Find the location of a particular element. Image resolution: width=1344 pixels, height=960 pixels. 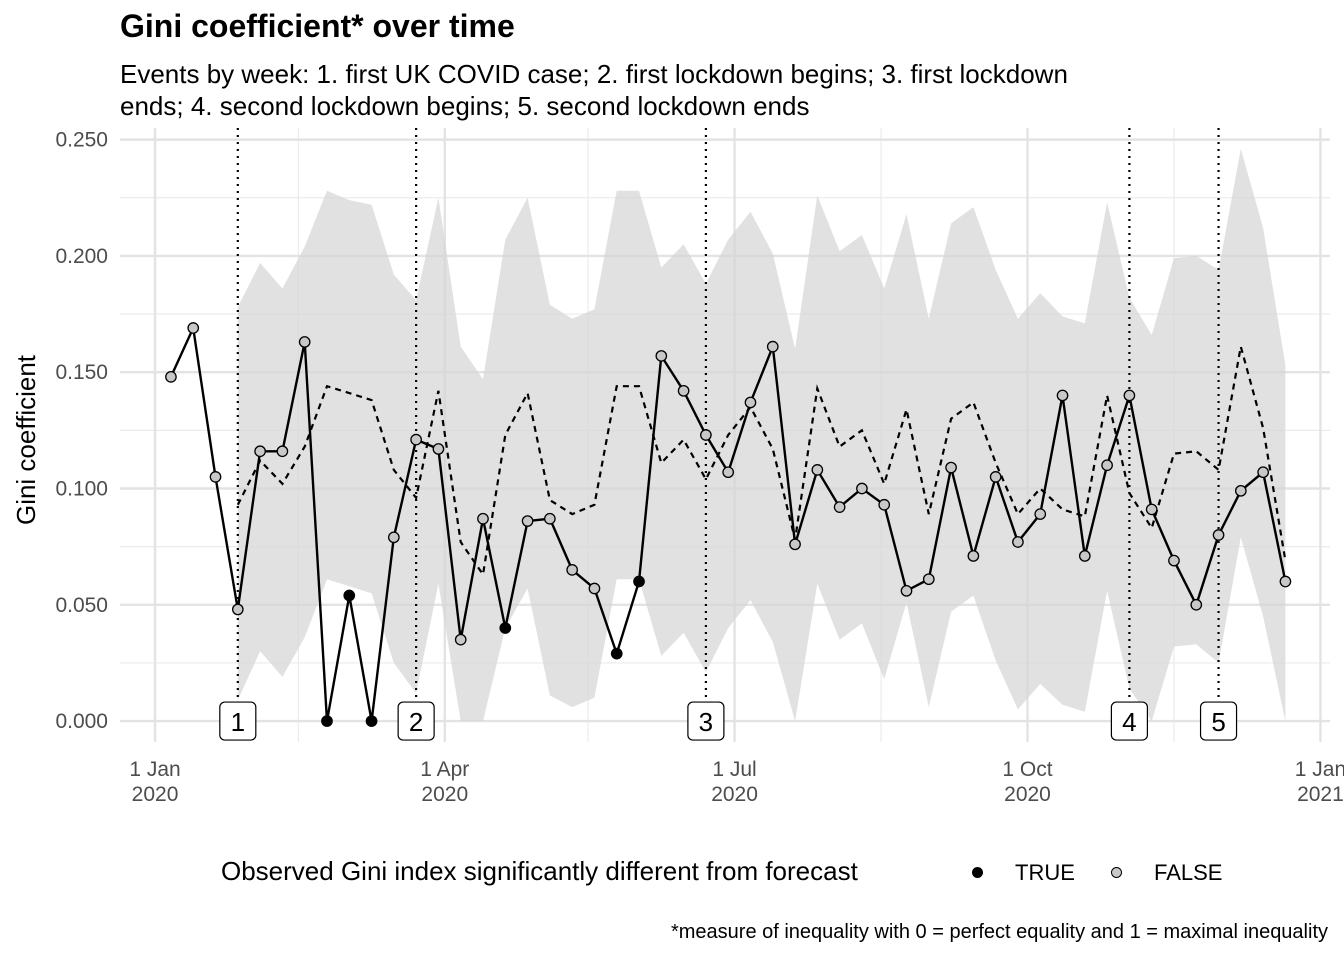

event-label-5: 5 is located at coordinates (1218, 722).